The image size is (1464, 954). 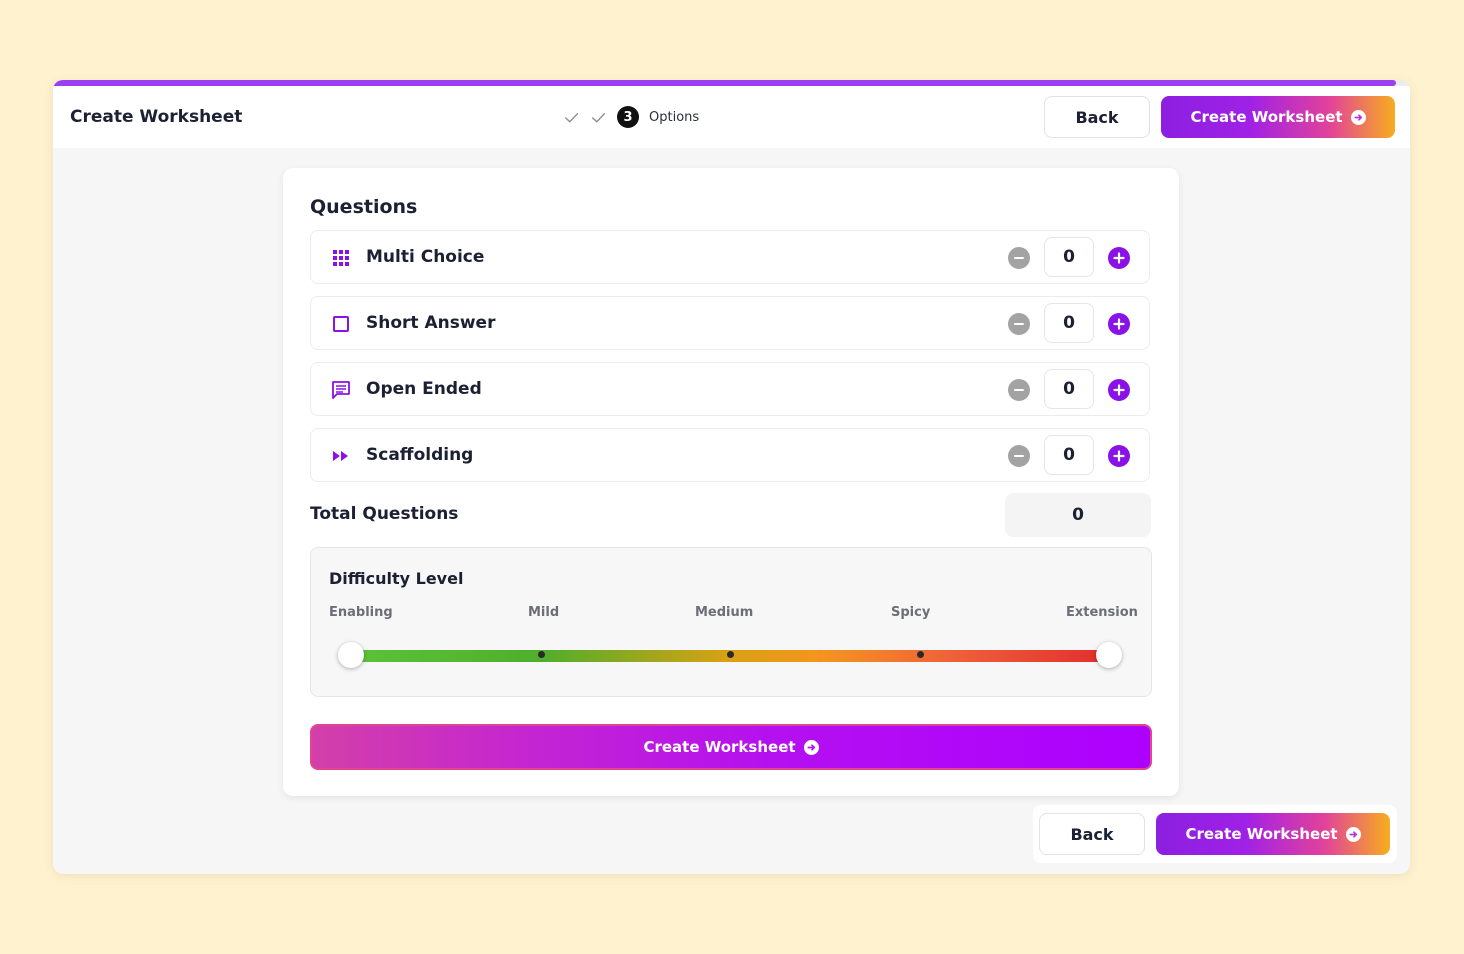 What do you see at coordinates (1097, 117) in the screenshot?
I see `back-button: Back` at bounding box center [1097, 117].